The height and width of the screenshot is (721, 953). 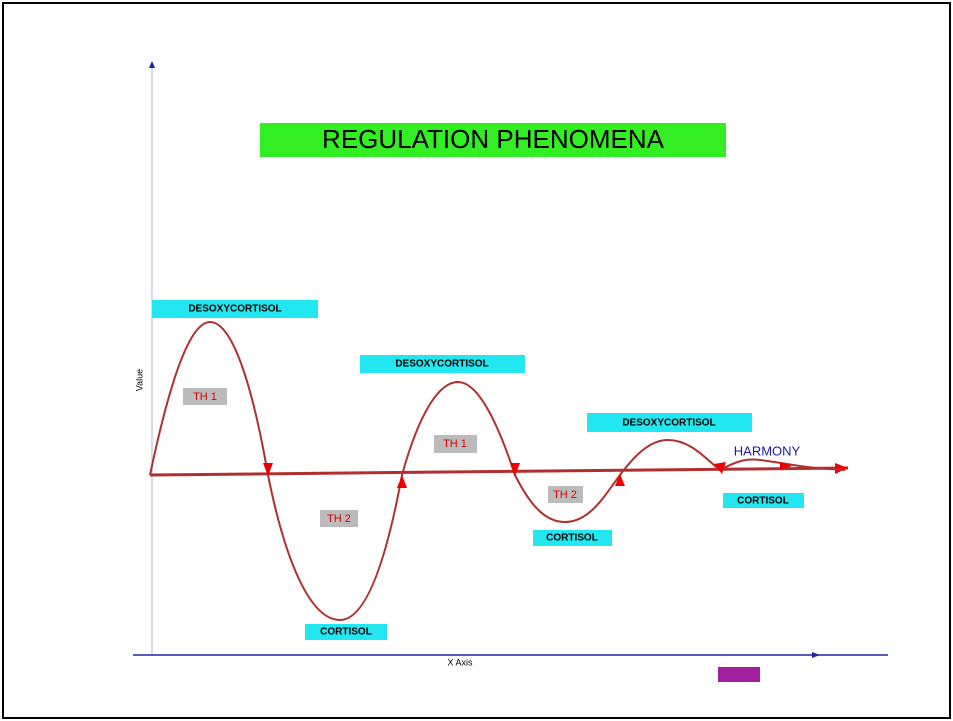 What do you see at coordinates (739, 674) in the screenshot?
I see `magenta-box` at bounding box center [739, 674].